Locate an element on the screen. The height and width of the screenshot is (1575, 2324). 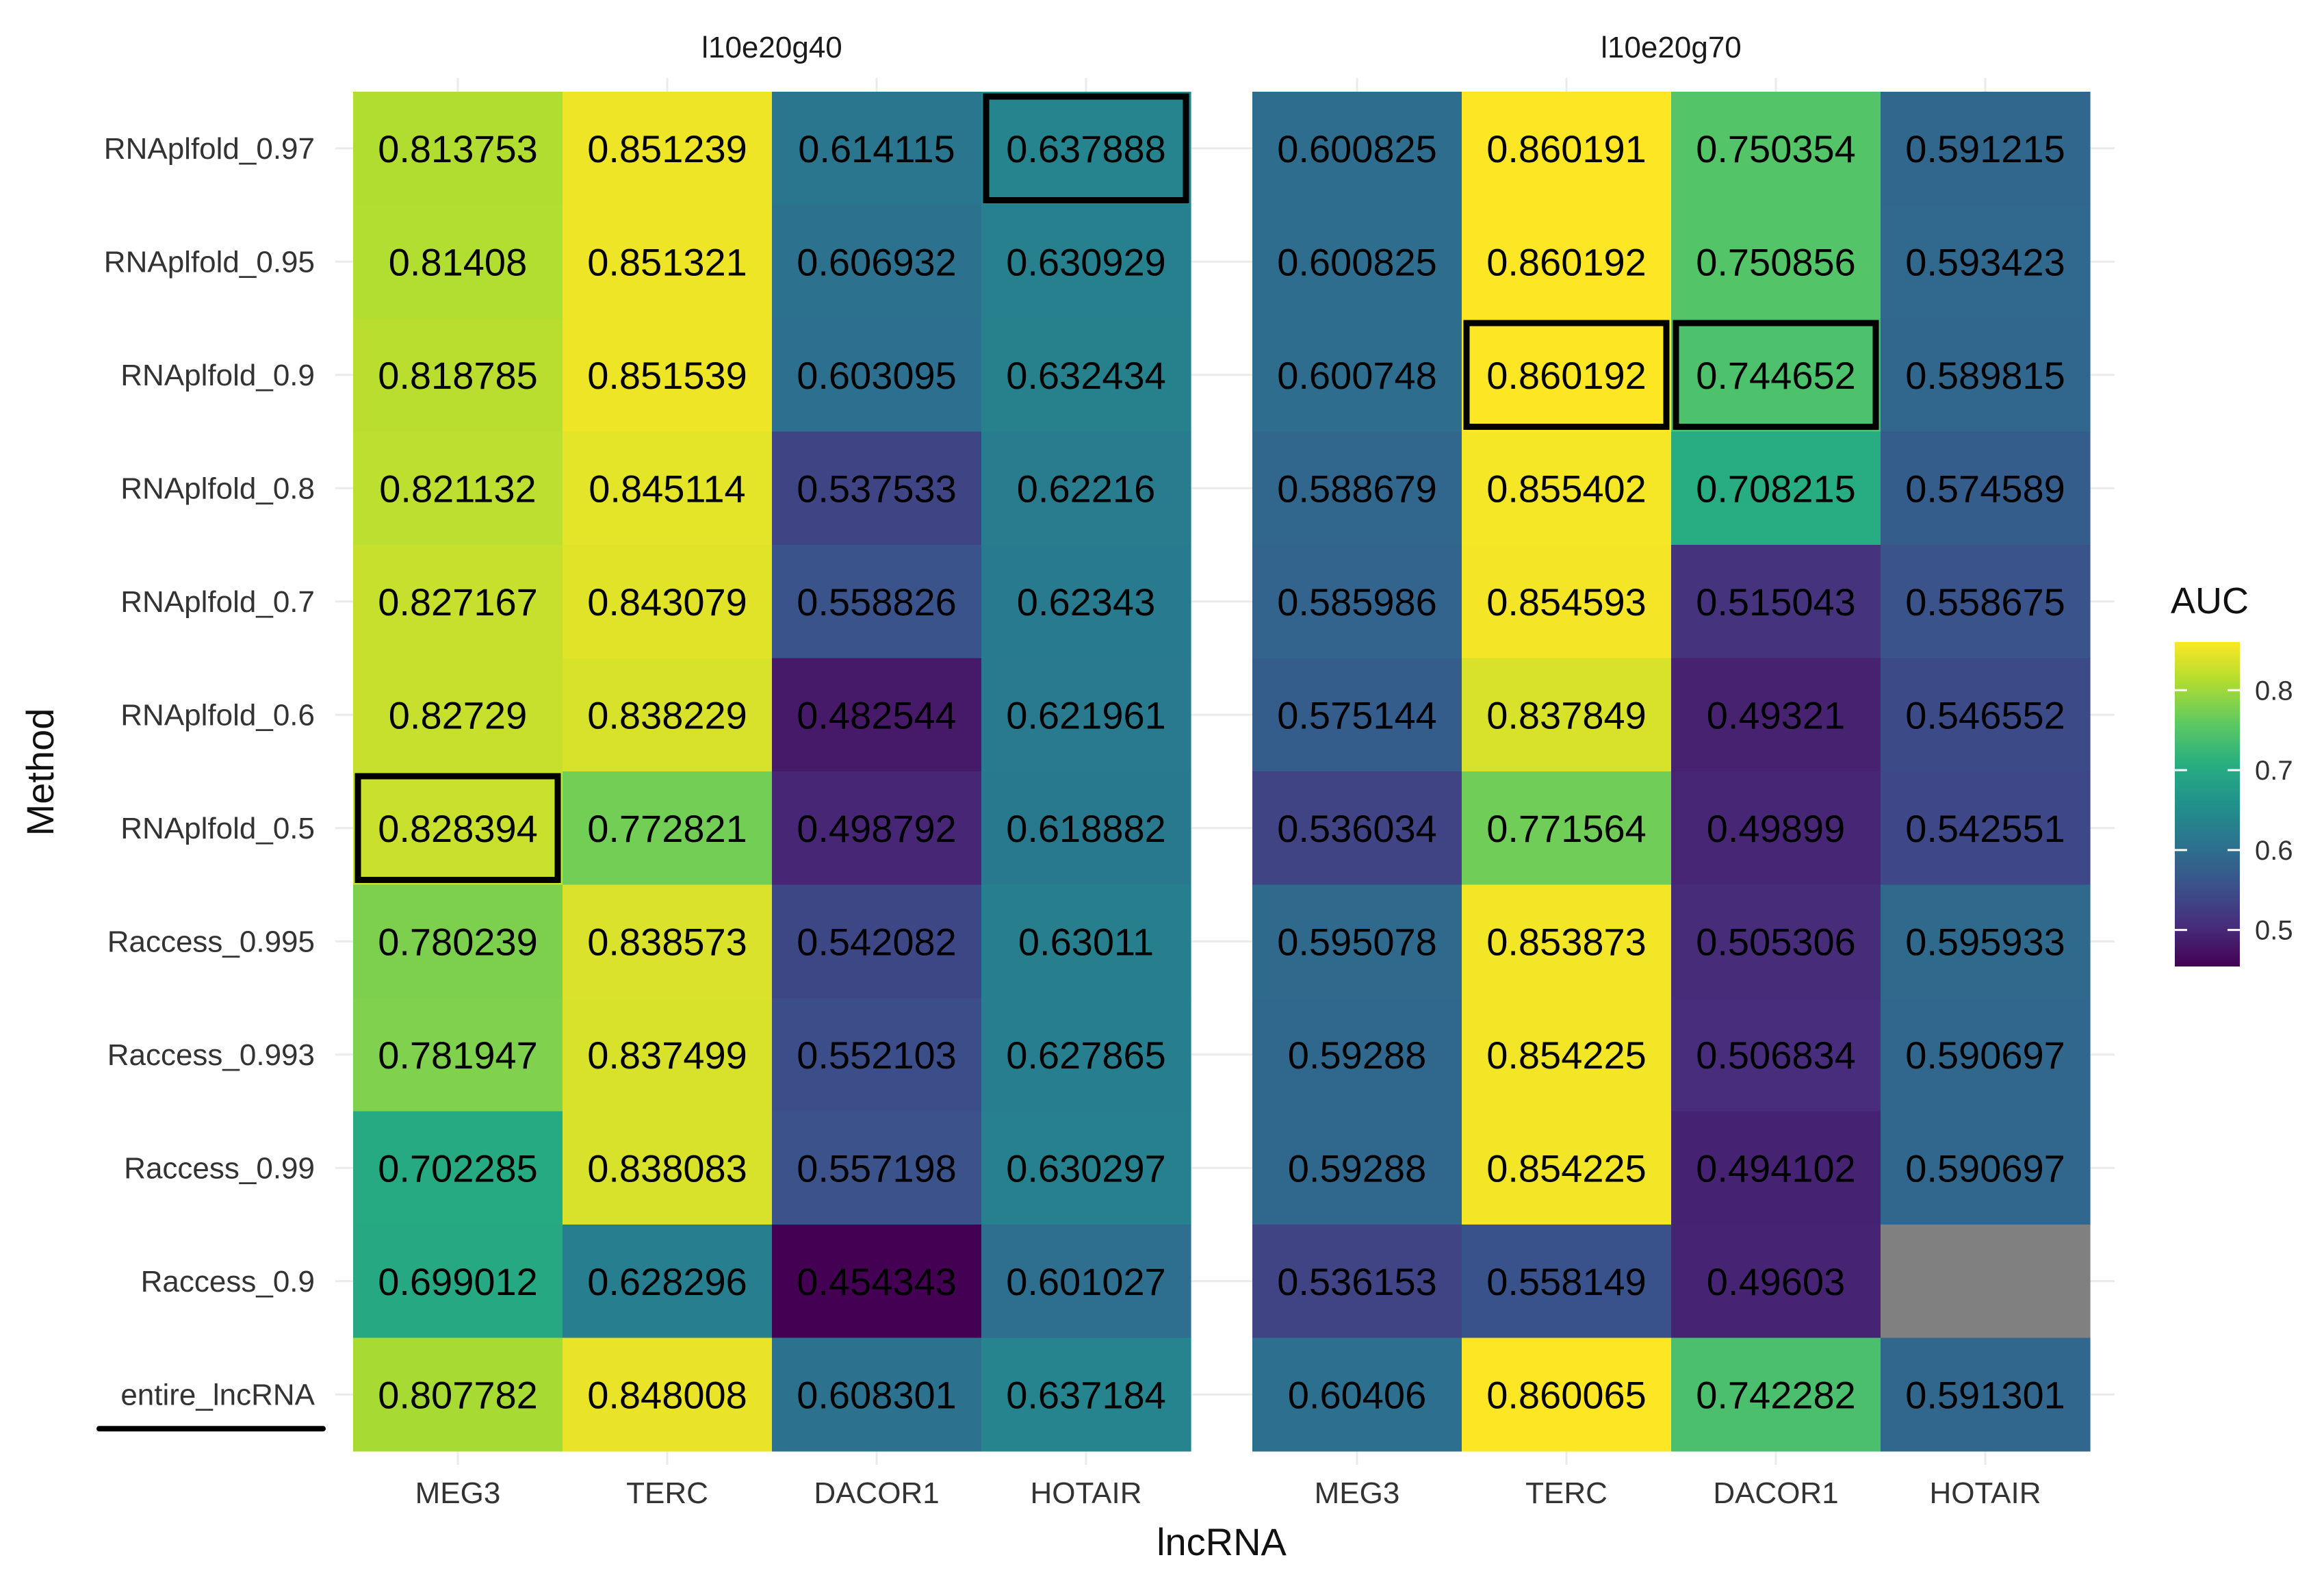
facet-title: l10e20g70 is located at coordinates (1671, 48).